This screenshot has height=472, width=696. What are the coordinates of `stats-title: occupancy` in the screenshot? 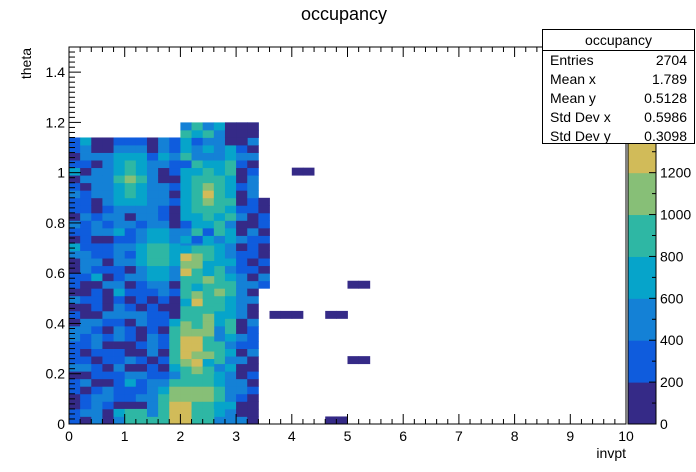 It's located at (618, 40).